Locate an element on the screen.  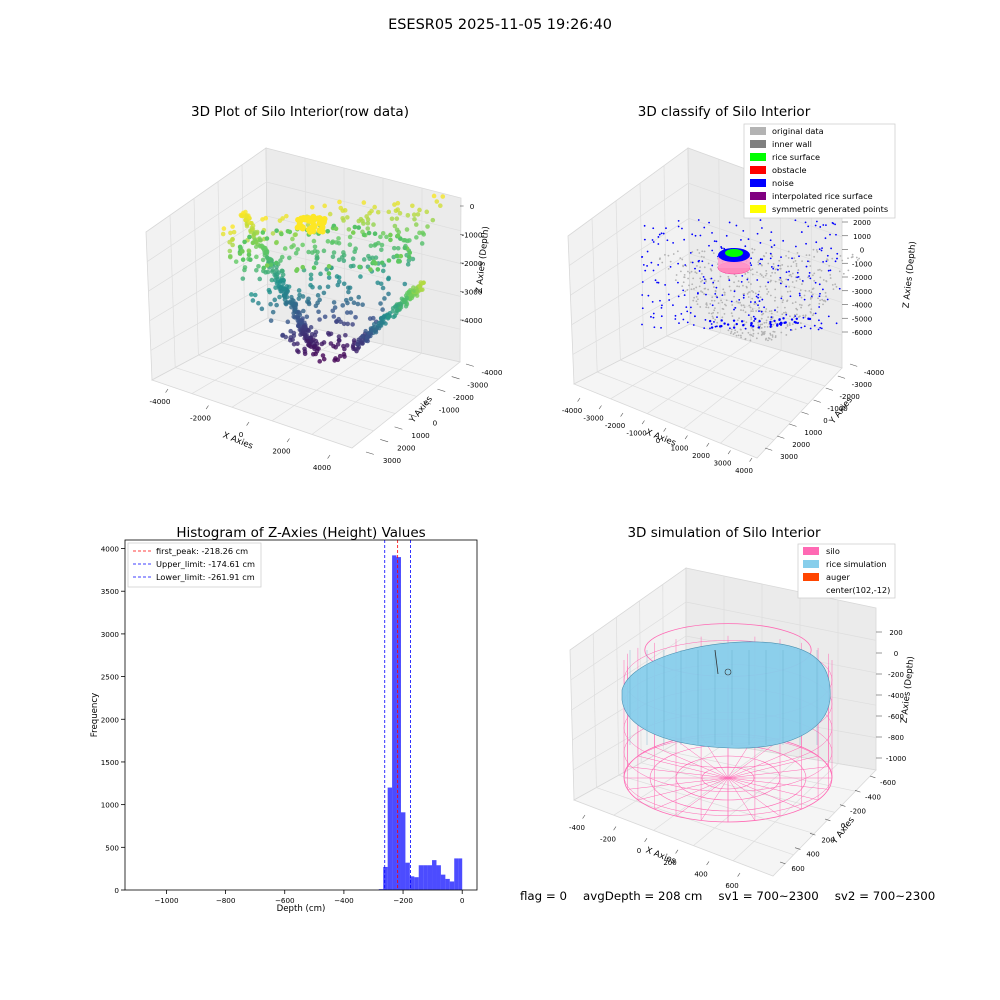
chart-title-classify: 3D classify of Silo Interior is located at coordinates (724, 112).